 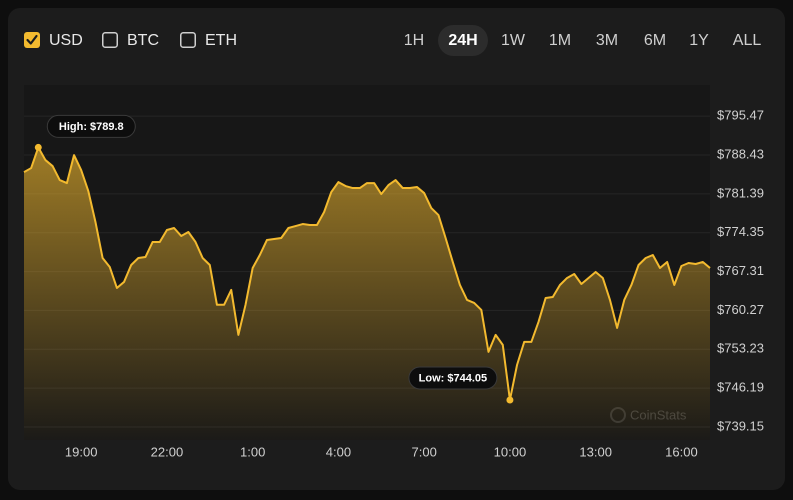 I want to click on y-tick-label: $788.43, so click(x=740, y=153).